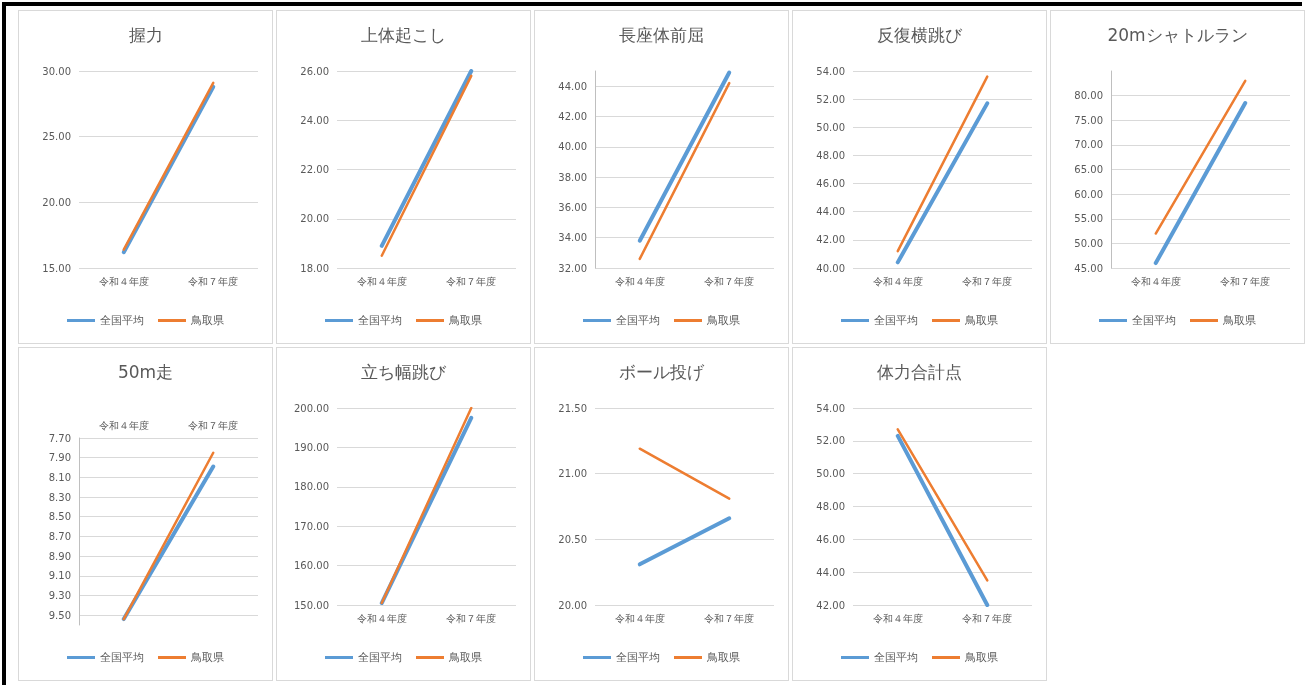  I want to click on y-tick-label: 200.00, so click(311, 408).